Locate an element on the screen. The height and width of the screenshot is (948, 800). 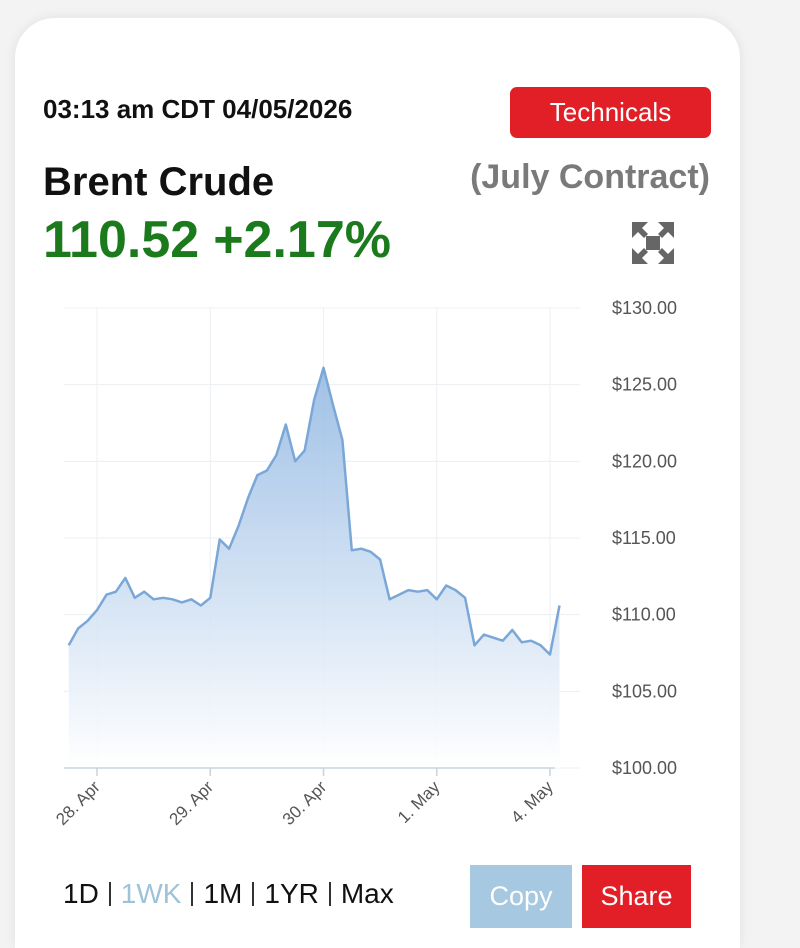
x-tick-label: 29. Apr is located at coordinates (192, 803).